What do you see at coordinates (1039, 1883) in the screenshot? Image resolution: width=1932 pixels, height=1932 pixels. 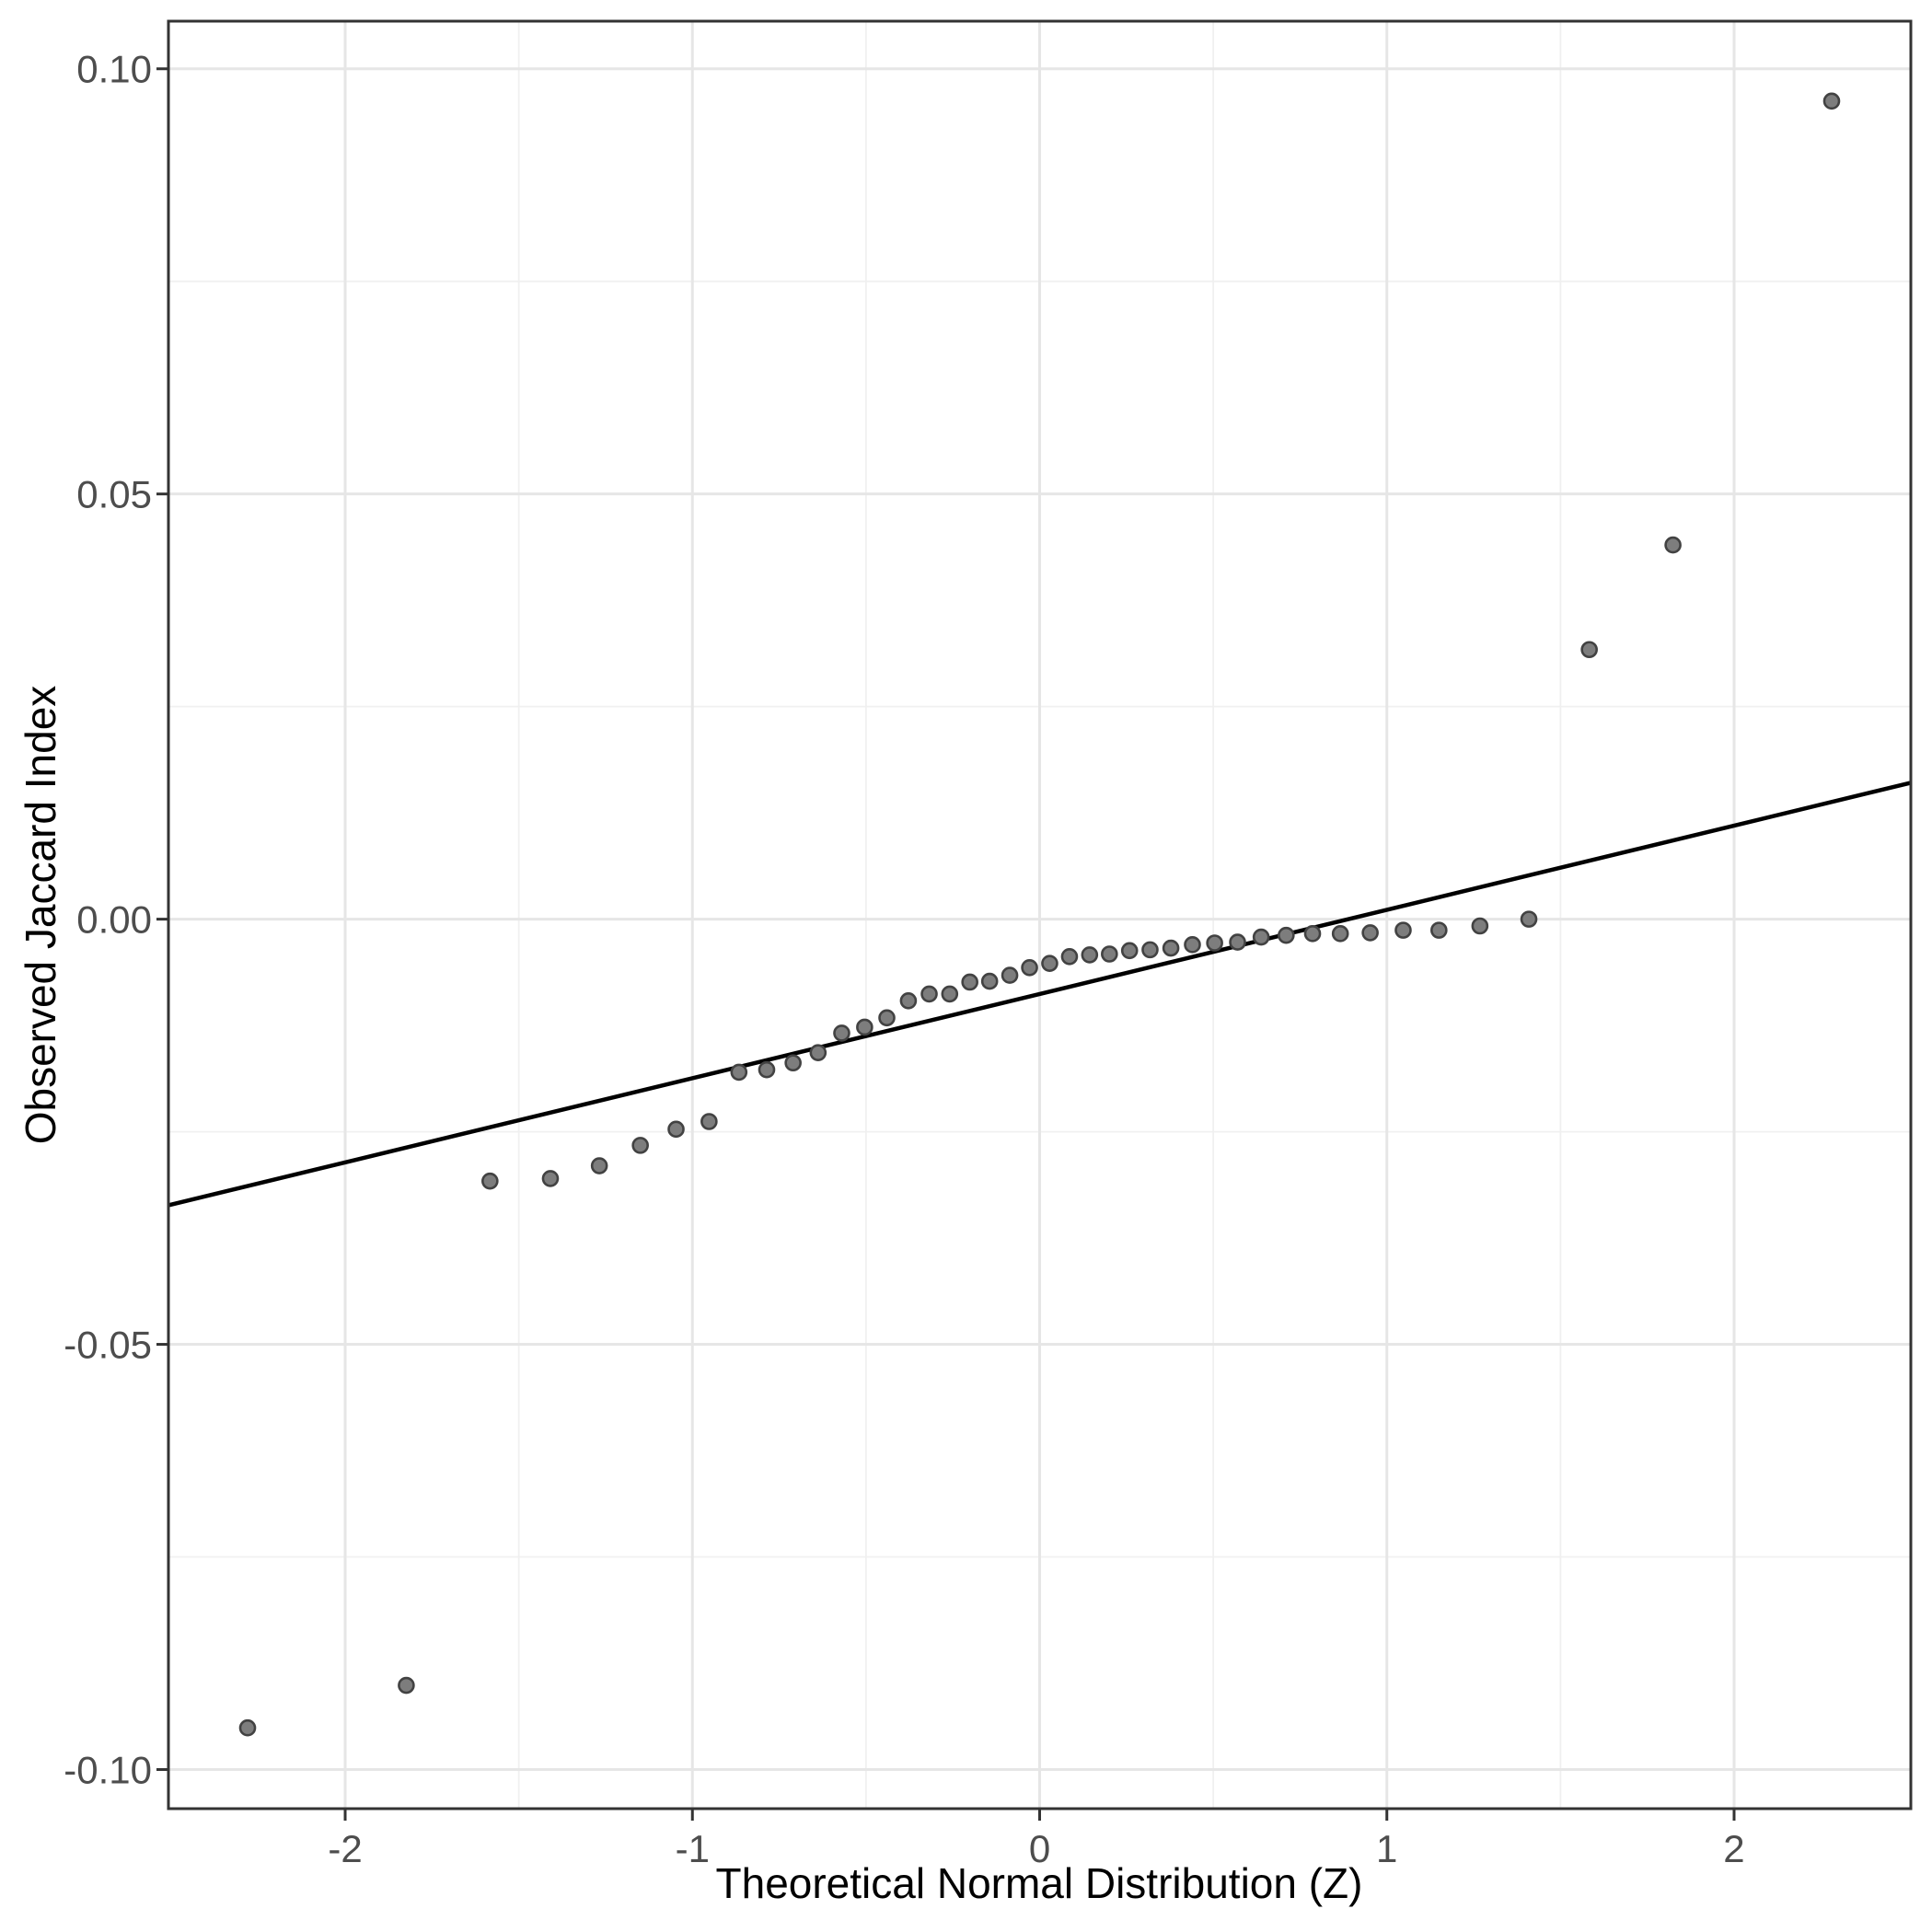 I see `x-axis-title: Theoretical Normal Distribution (Z)` at bounding box center [1039, 1883].